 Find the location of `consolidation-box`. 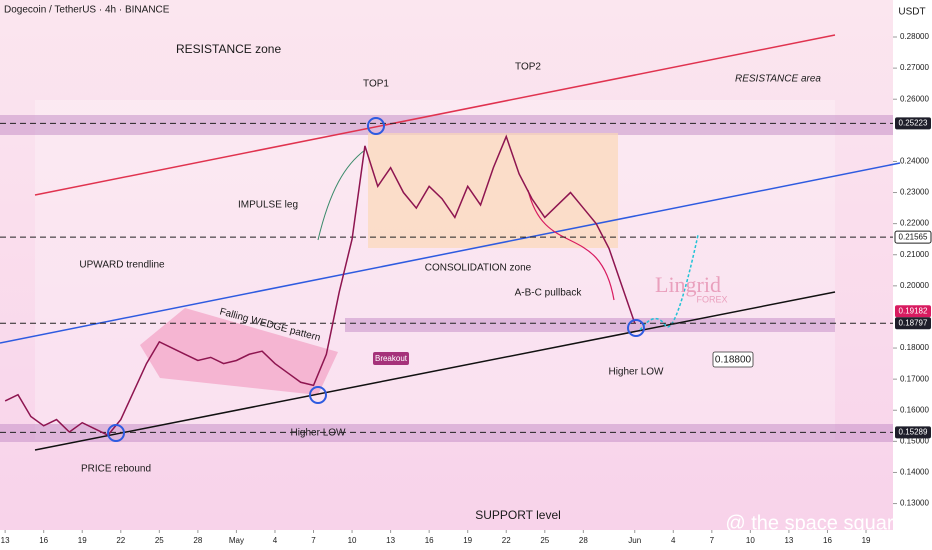

consolidation-box is located at coordinates (493, 190).